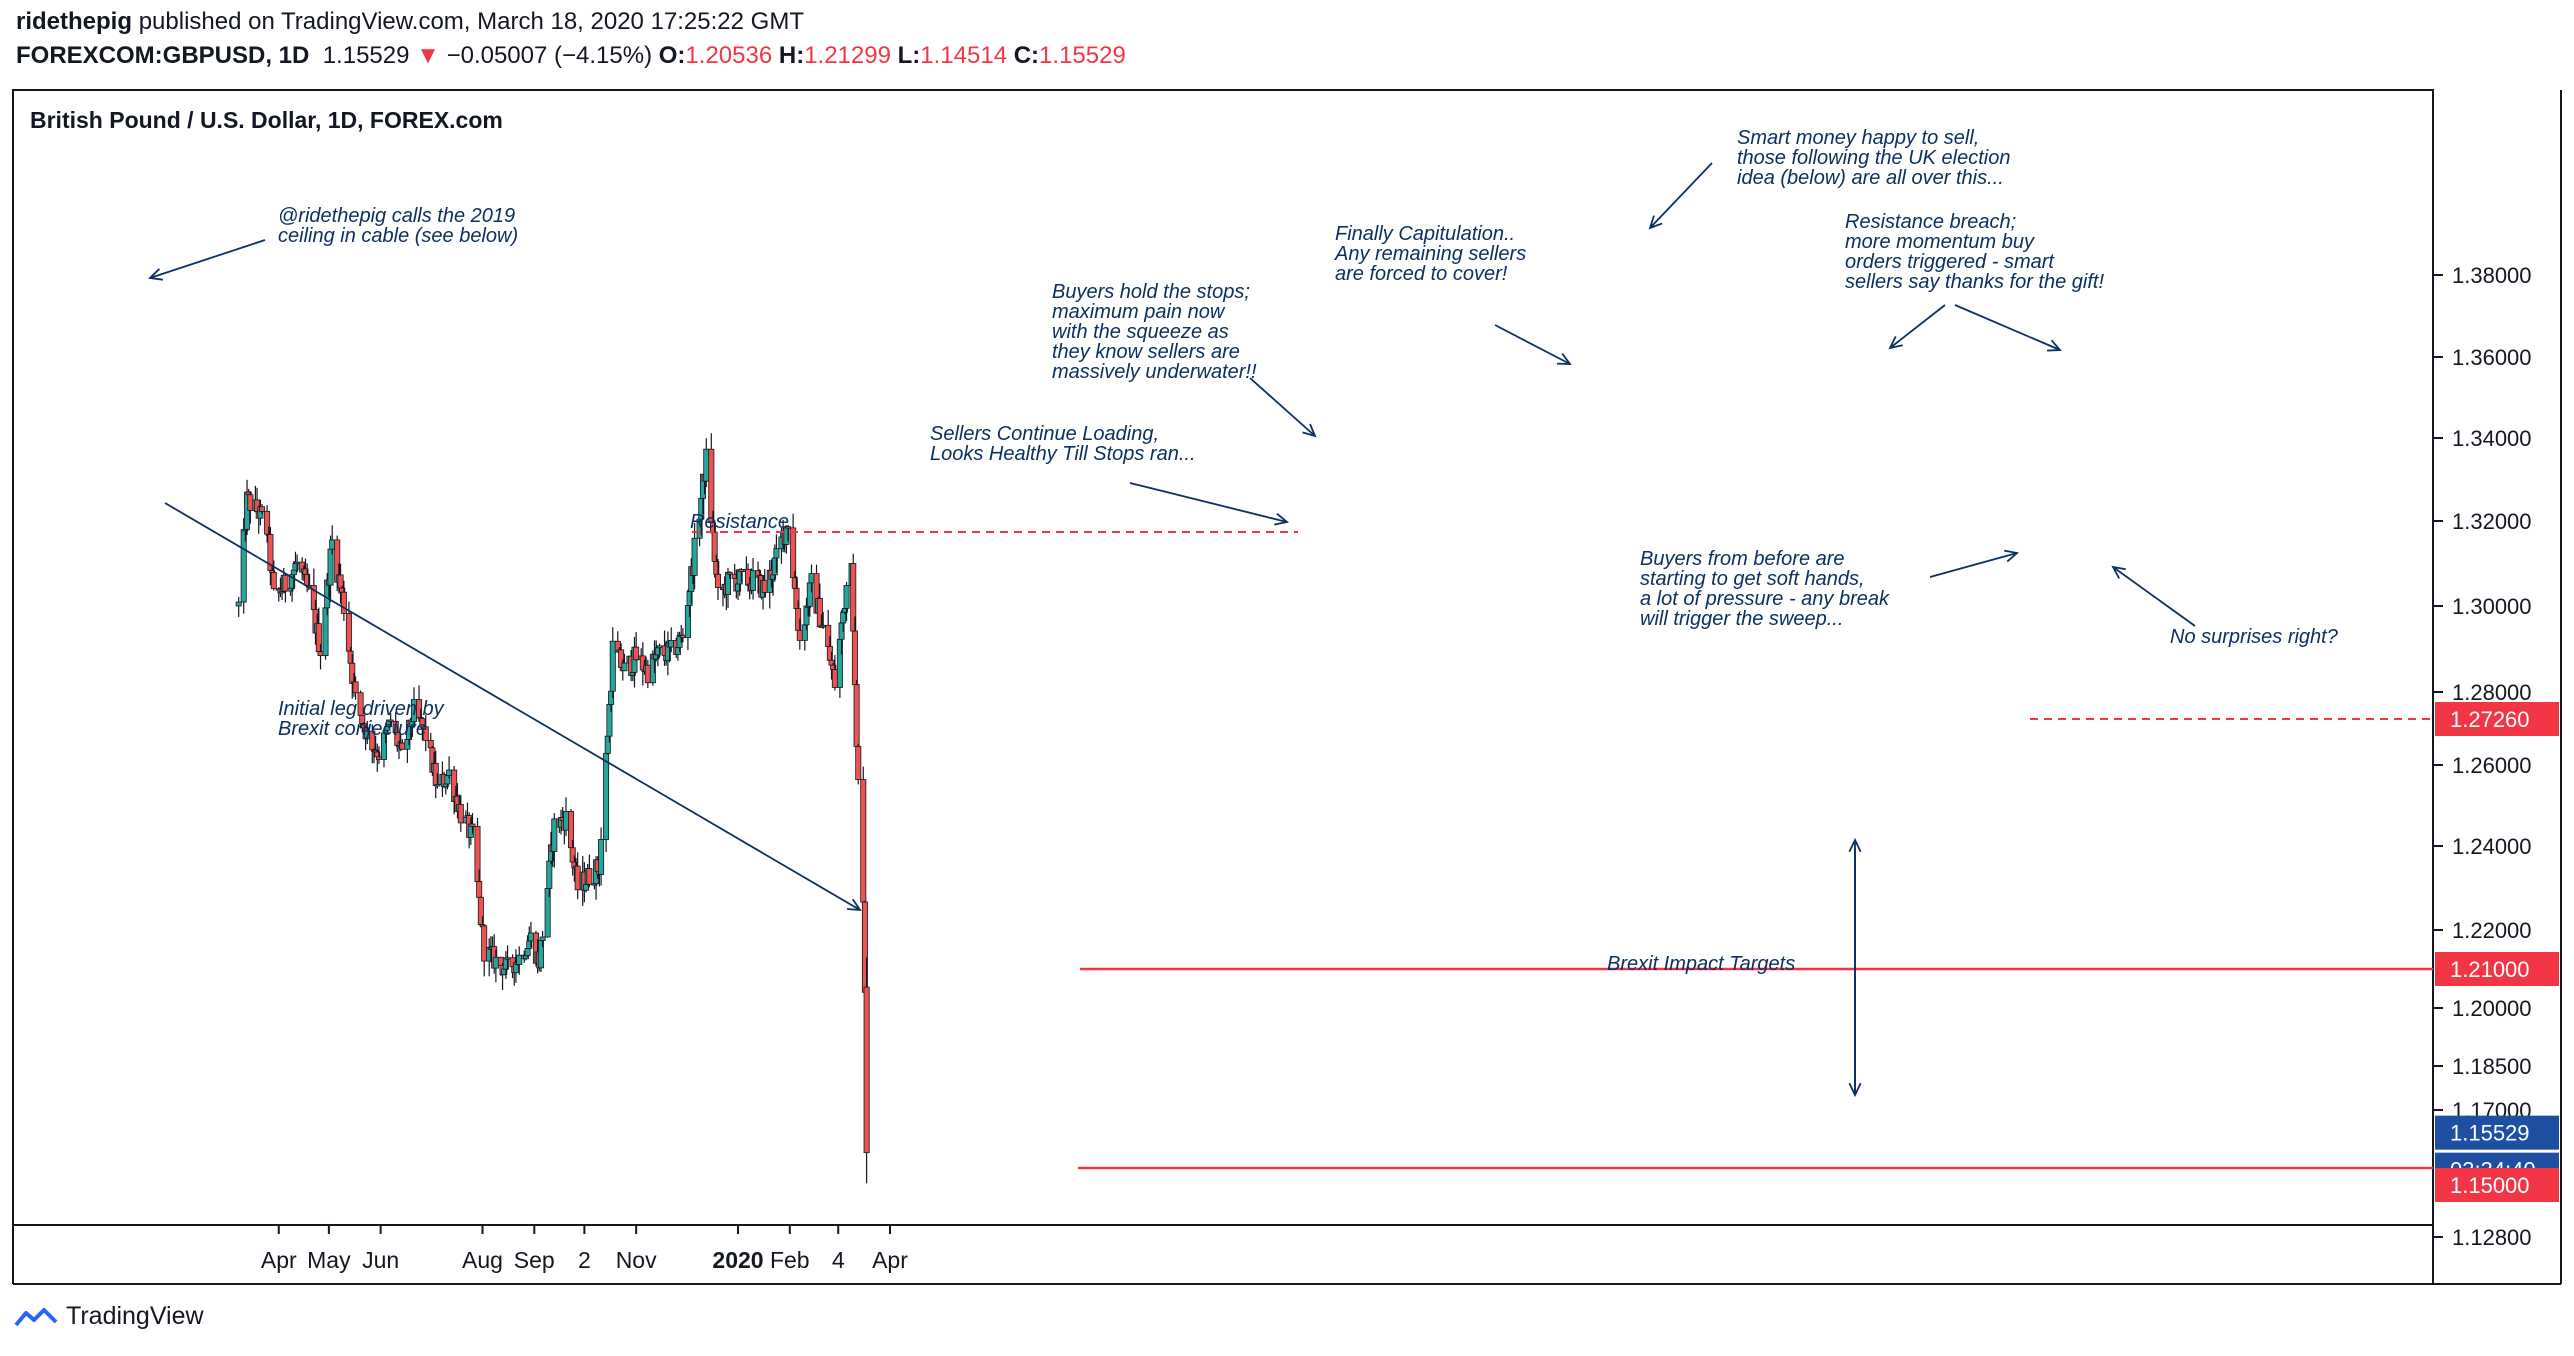  I want to click on tradingview-brand: TradingView, so click(135, 1316).